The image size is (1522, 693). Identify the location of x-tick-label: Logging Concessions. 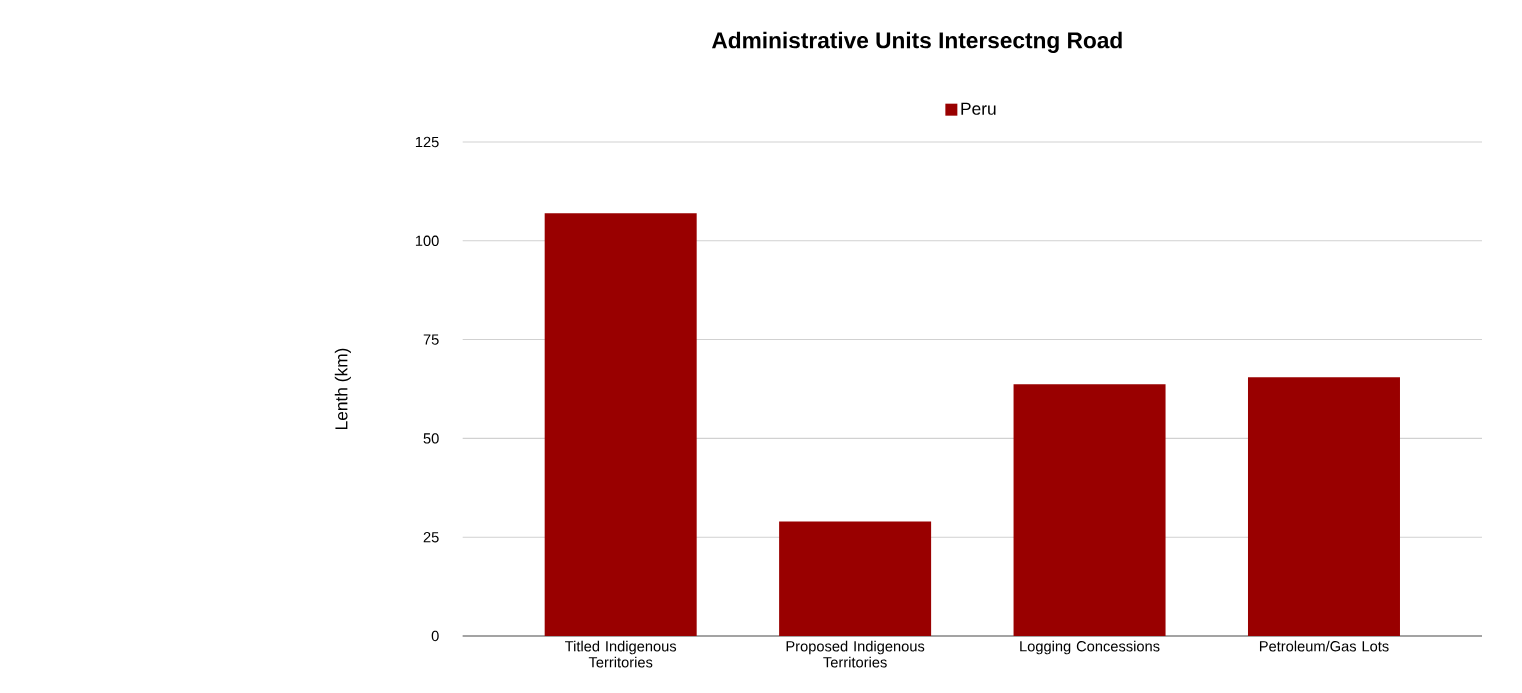
(1090, 647).